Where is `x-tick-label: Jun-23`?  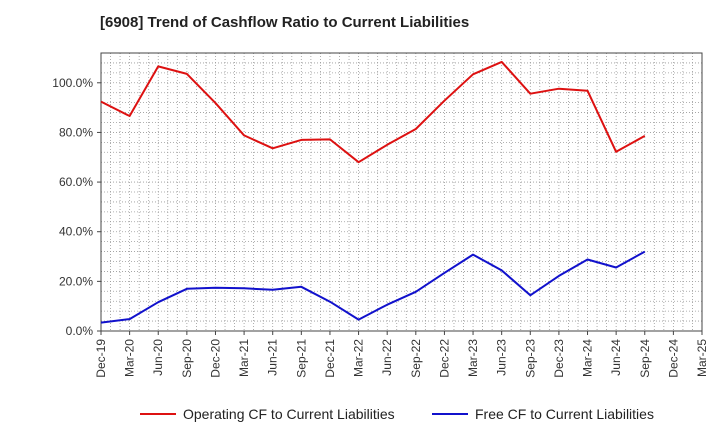 x-tick-label: Jun-23 is located at coordinates (502, 357).